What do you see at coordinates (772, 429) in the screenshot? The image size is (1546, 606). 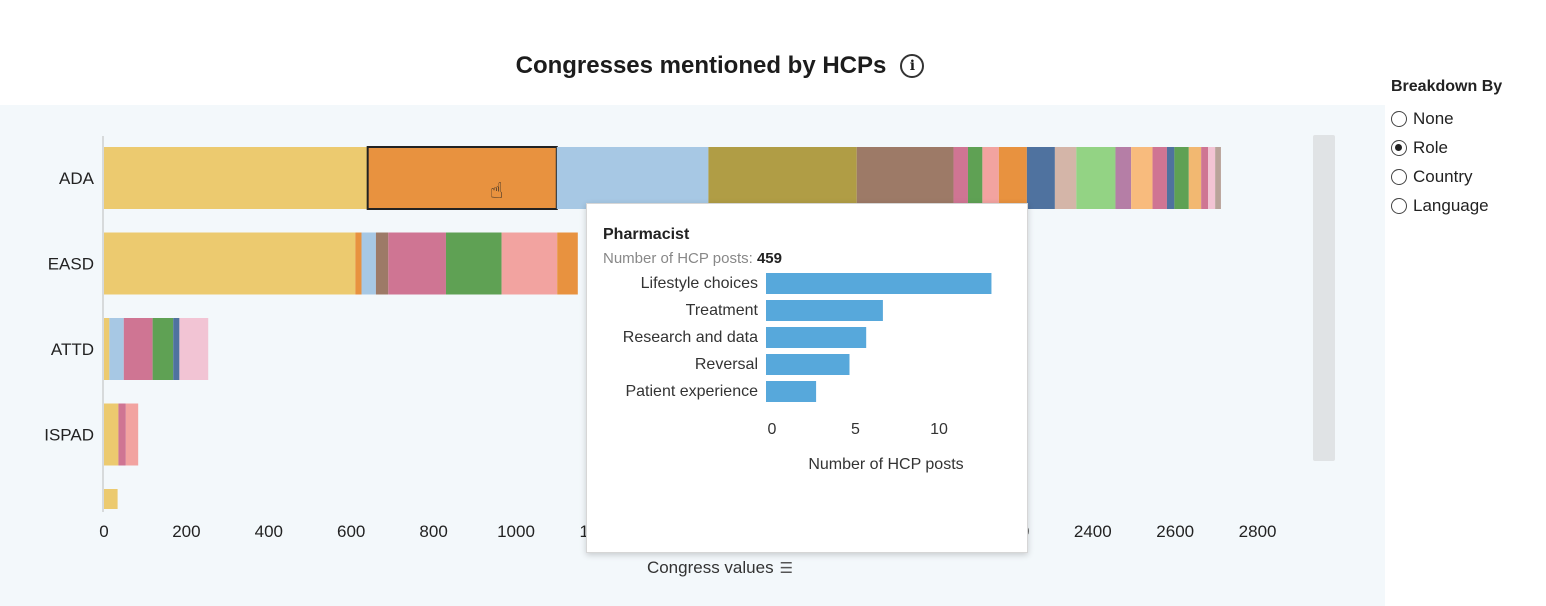 I see `tooltip-x-tick: 0` at bounding box center [772, 429].